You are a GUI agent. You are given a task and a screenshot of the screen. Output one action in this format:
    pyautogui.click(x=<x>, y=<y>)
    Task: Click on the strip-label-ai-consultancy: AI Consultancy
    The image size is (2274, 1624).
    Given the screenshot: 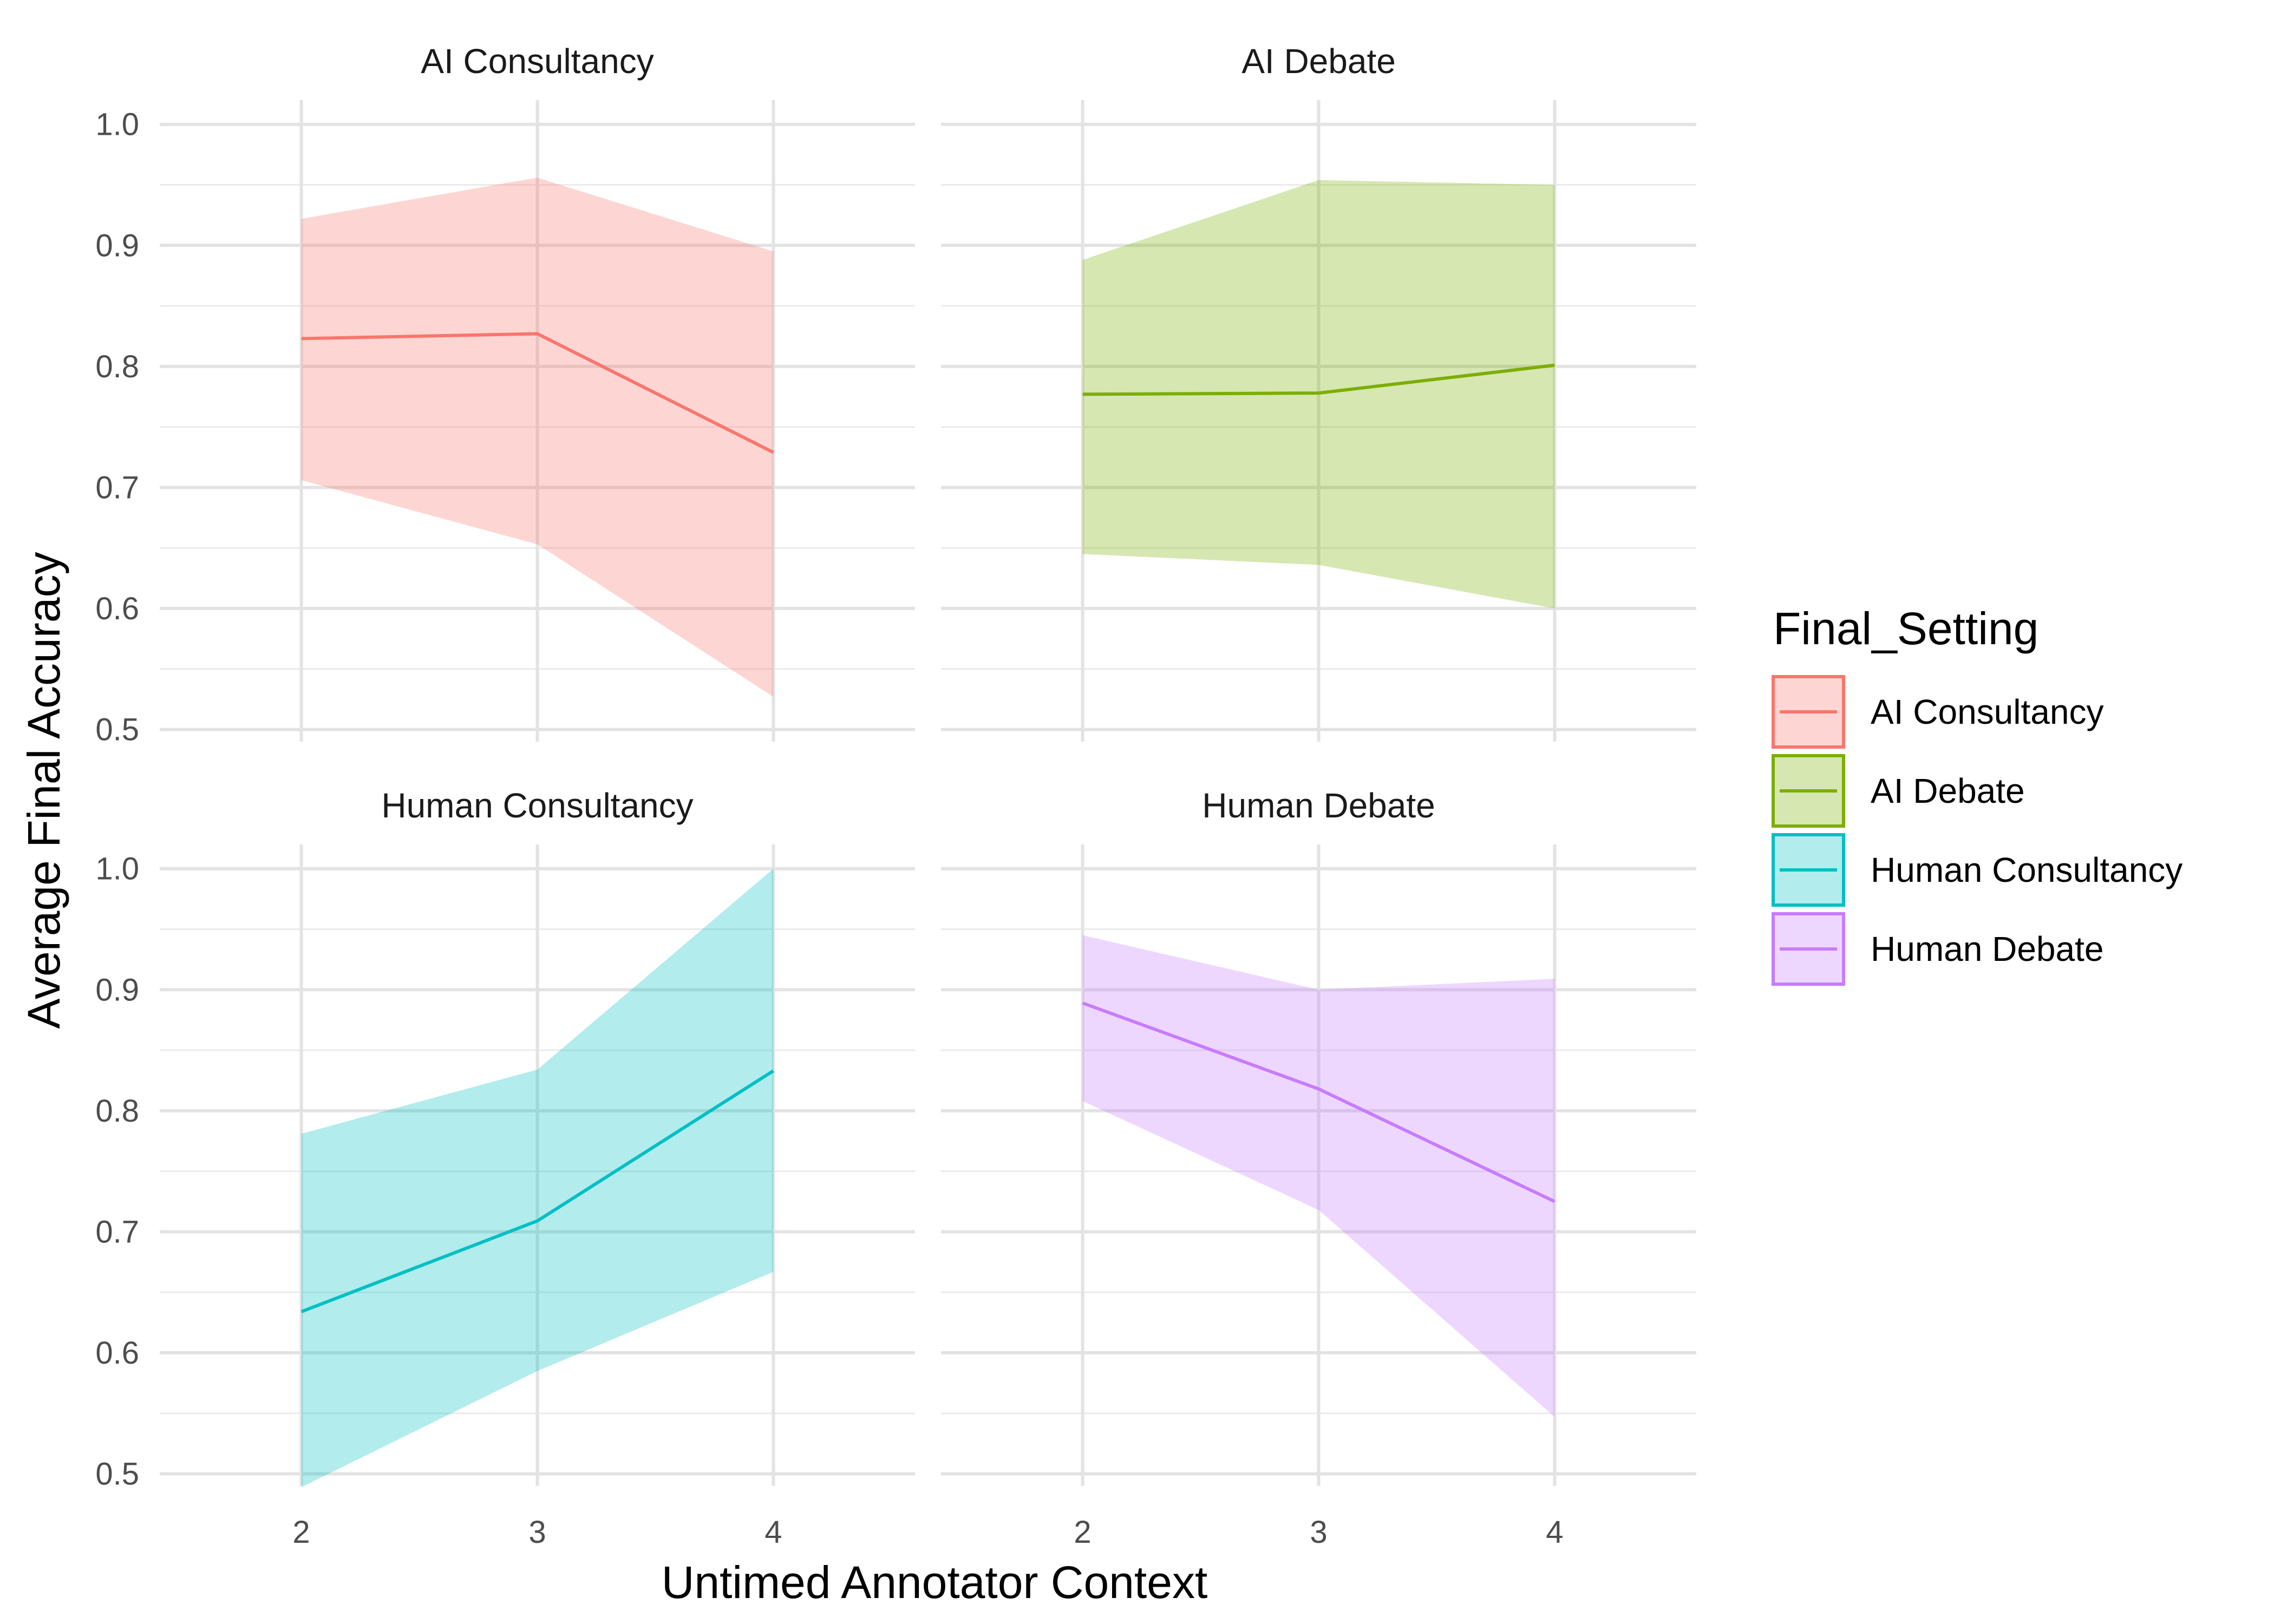 What is the action you would take?
    pyautogui.click(x=538, y=61)
    